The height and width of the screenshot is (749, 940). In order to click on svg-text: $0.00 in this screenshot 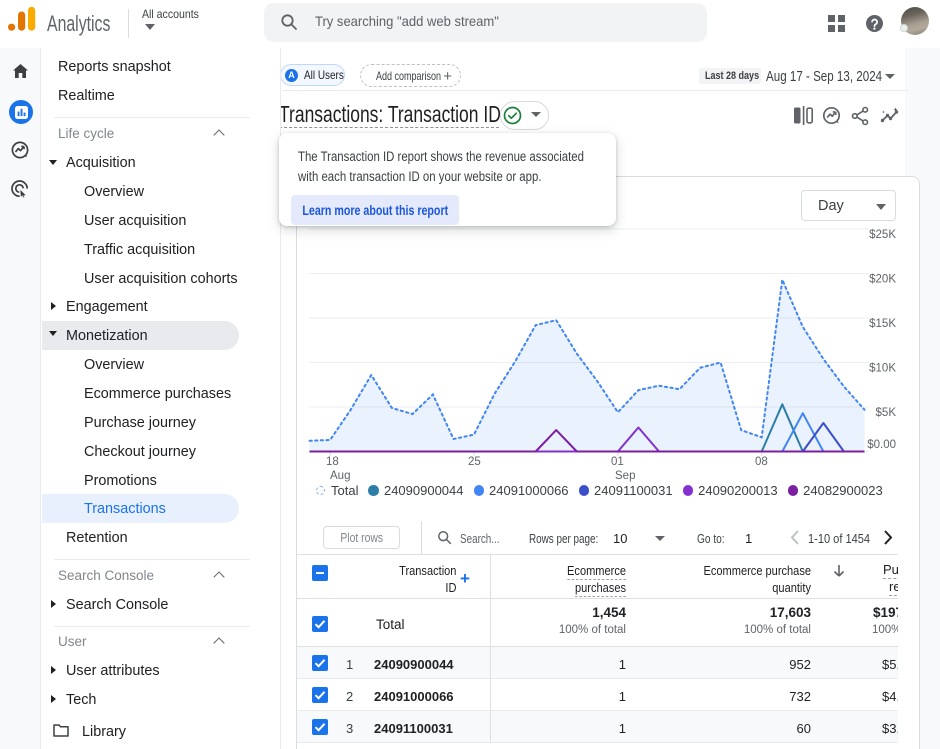, I will do `click(881, 445)`.